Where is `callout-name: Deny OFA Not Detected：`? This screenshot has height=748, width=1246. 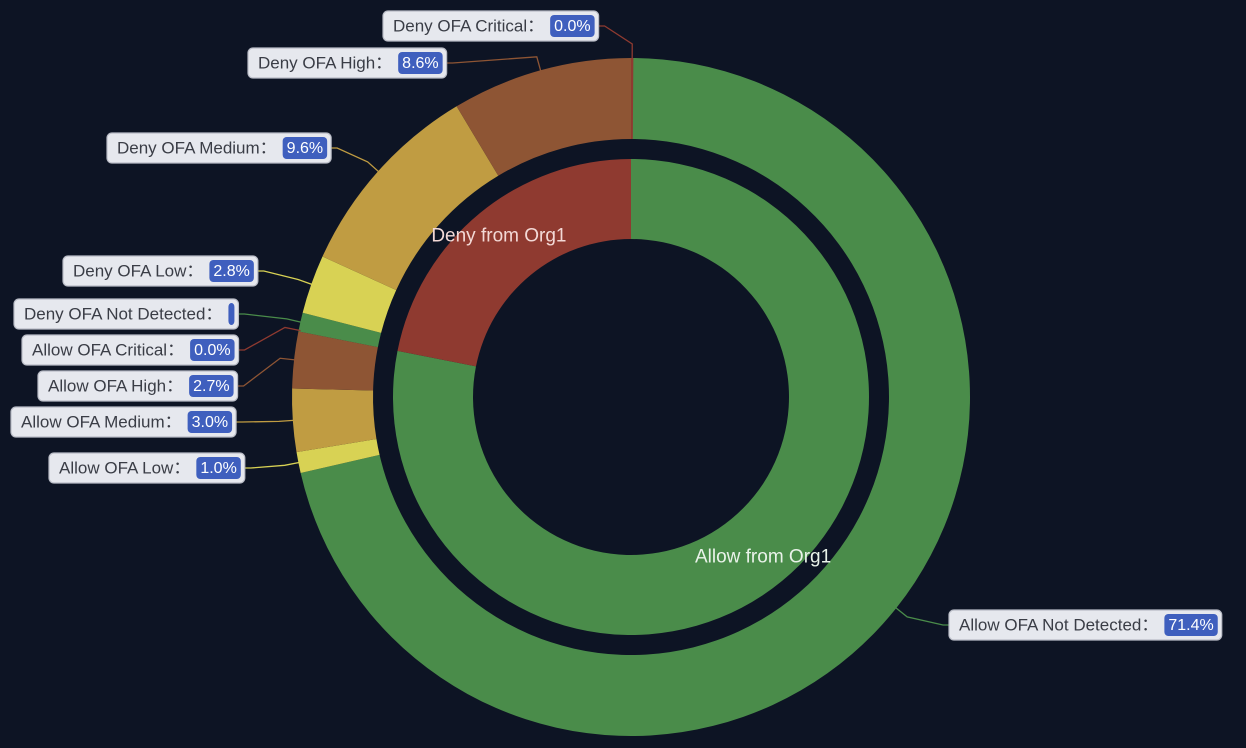 callout-name: Deny OFA Not Detected： is located at coordinates (123, 313).